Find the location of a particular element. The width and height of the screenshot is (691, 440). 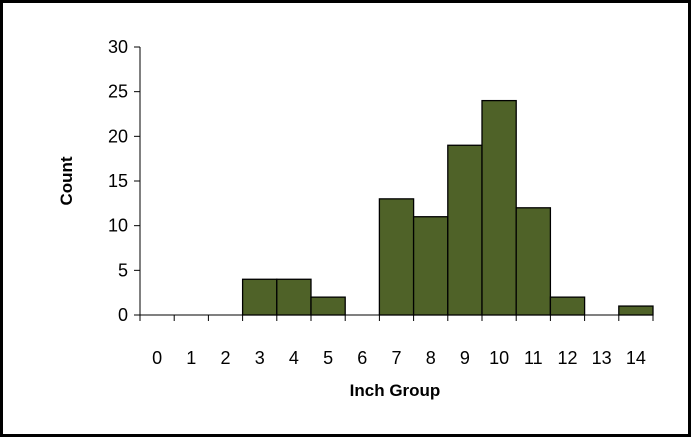

y-tick-label: 15 is located at coordinates (118, 181).